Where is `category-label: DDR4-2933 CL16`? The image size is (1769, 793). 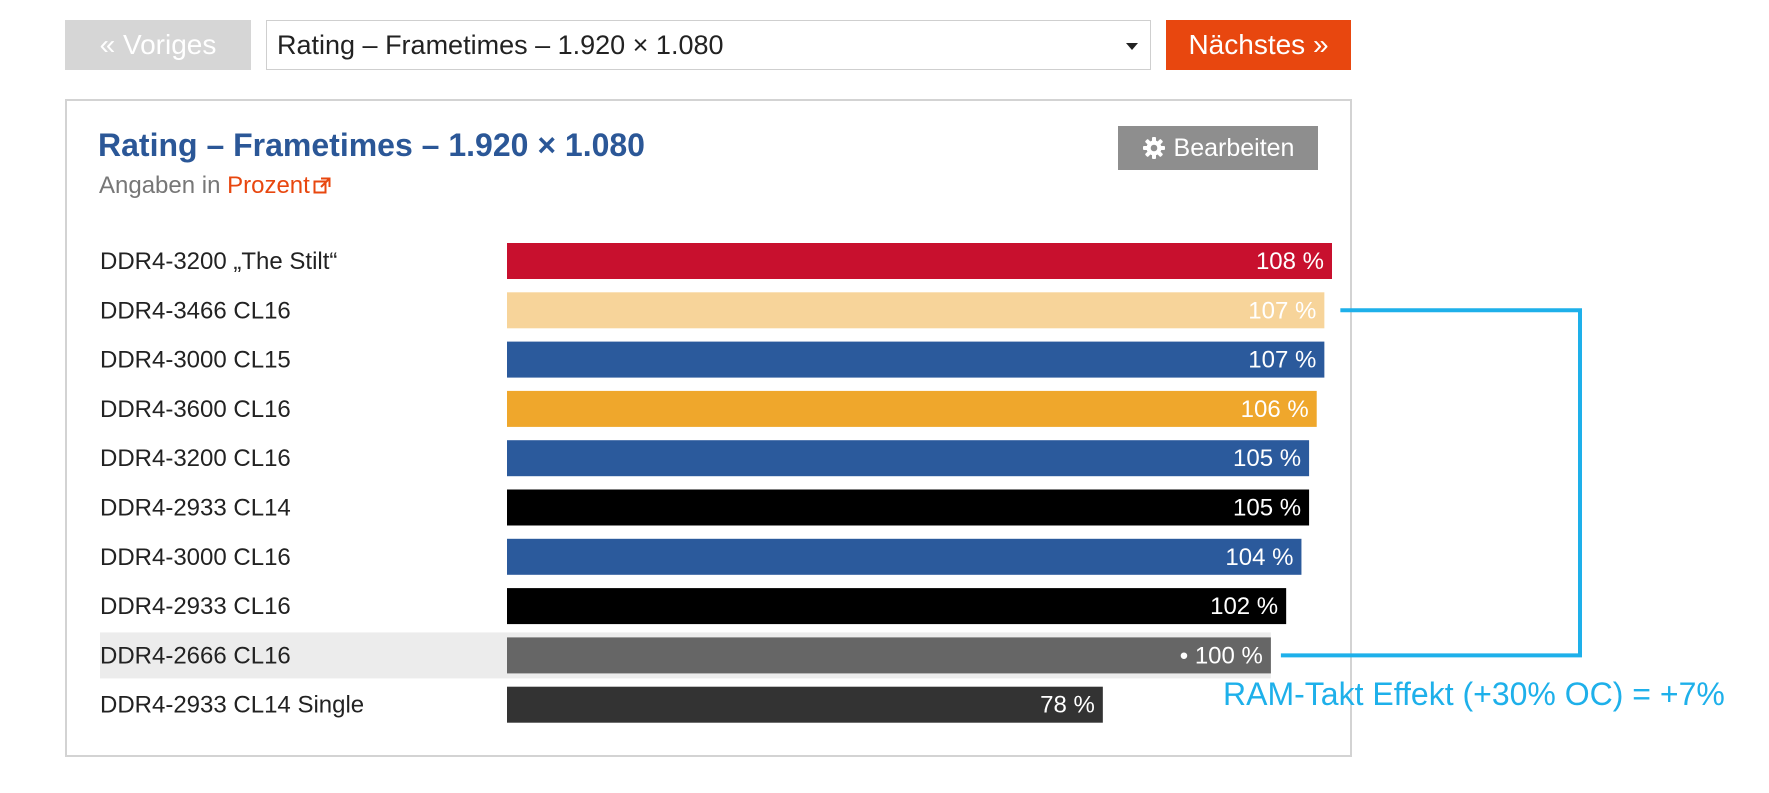 category-label: DDR4-2933 CL16 is located at coordinates (195, 606).